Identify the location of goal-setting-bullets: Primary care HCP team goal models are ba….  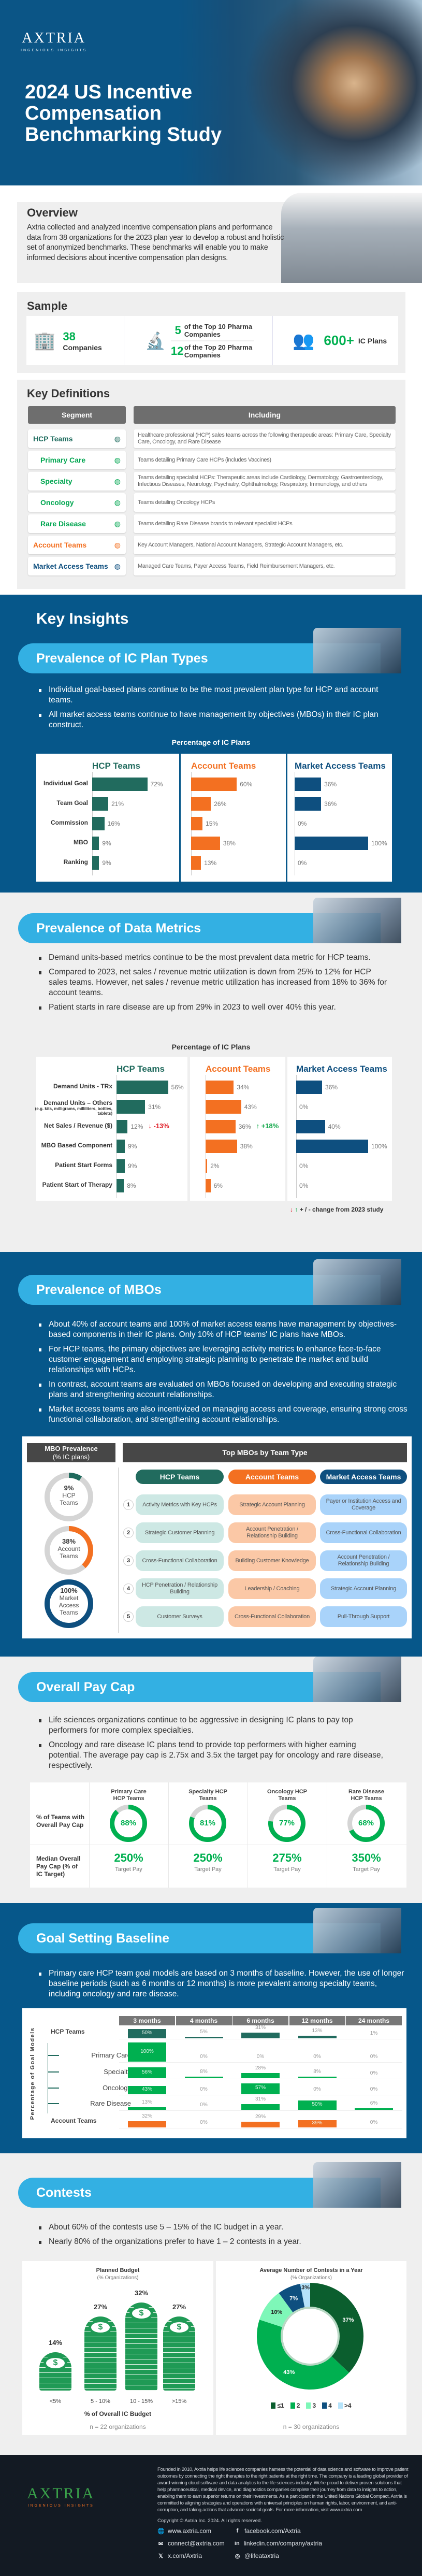
(223, 1986).